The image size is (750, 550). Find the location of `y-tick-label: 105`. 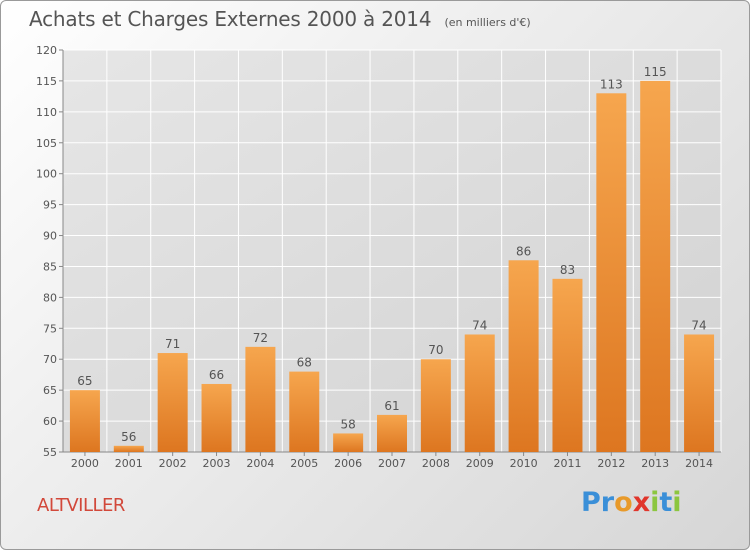

y-tick-label: 105 is located at coordinates (46, 143).